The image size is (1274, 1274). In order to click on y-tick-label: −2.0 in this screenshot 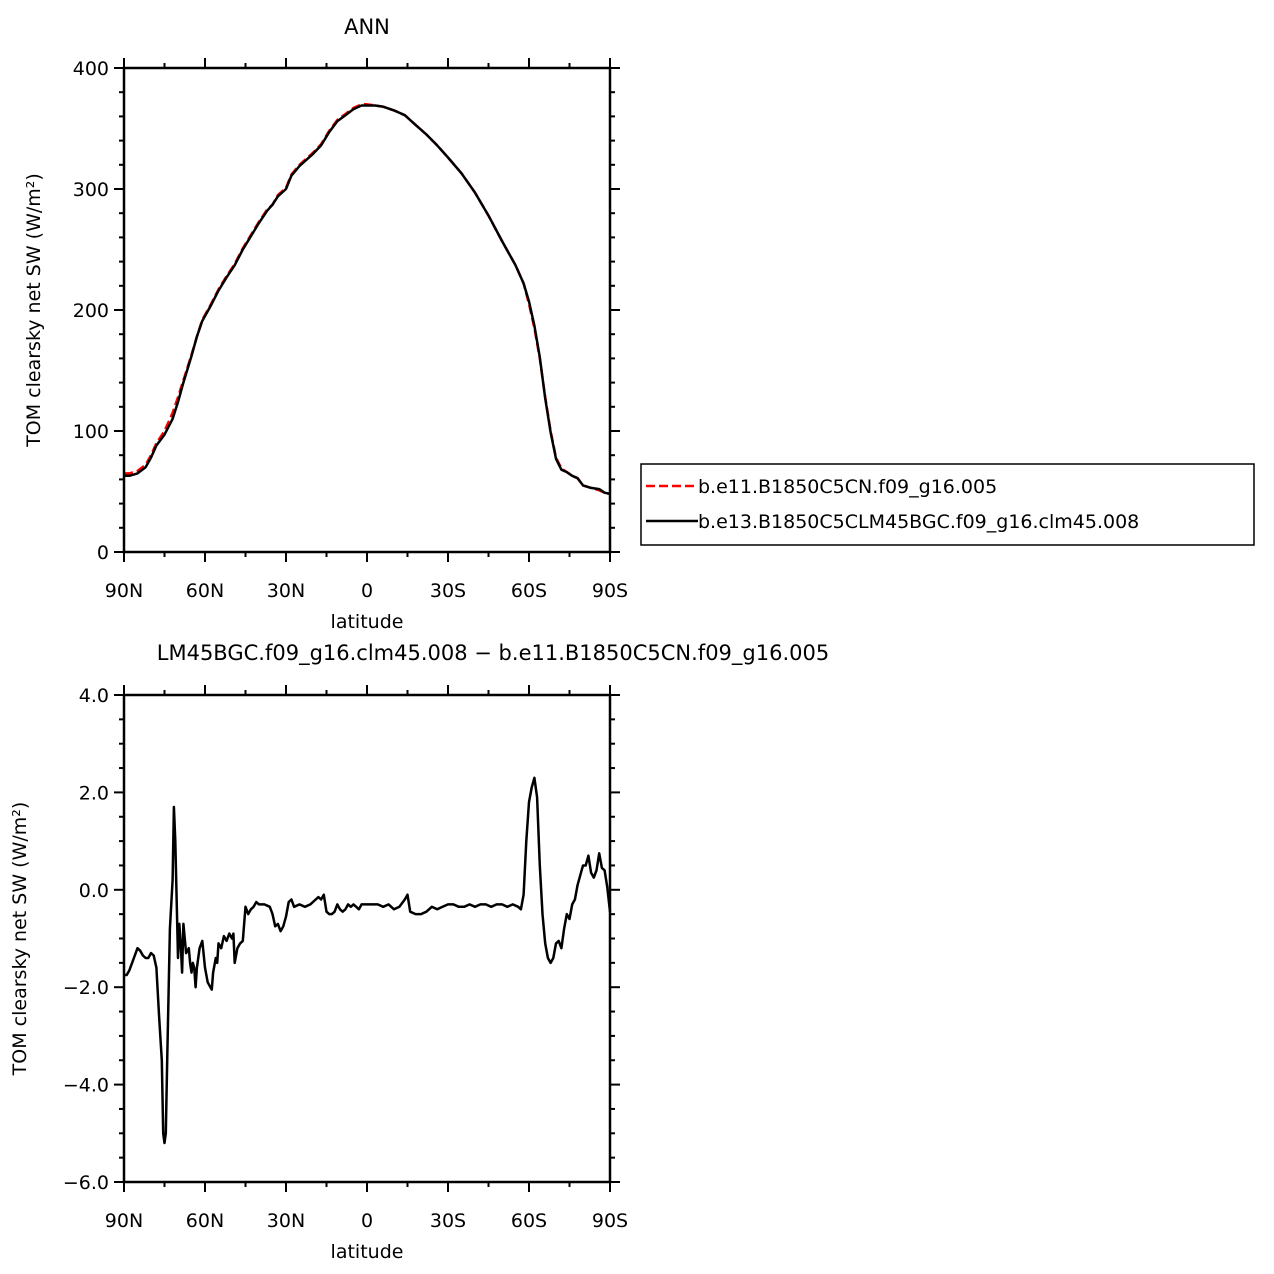, I will do `click(86, 988)`.